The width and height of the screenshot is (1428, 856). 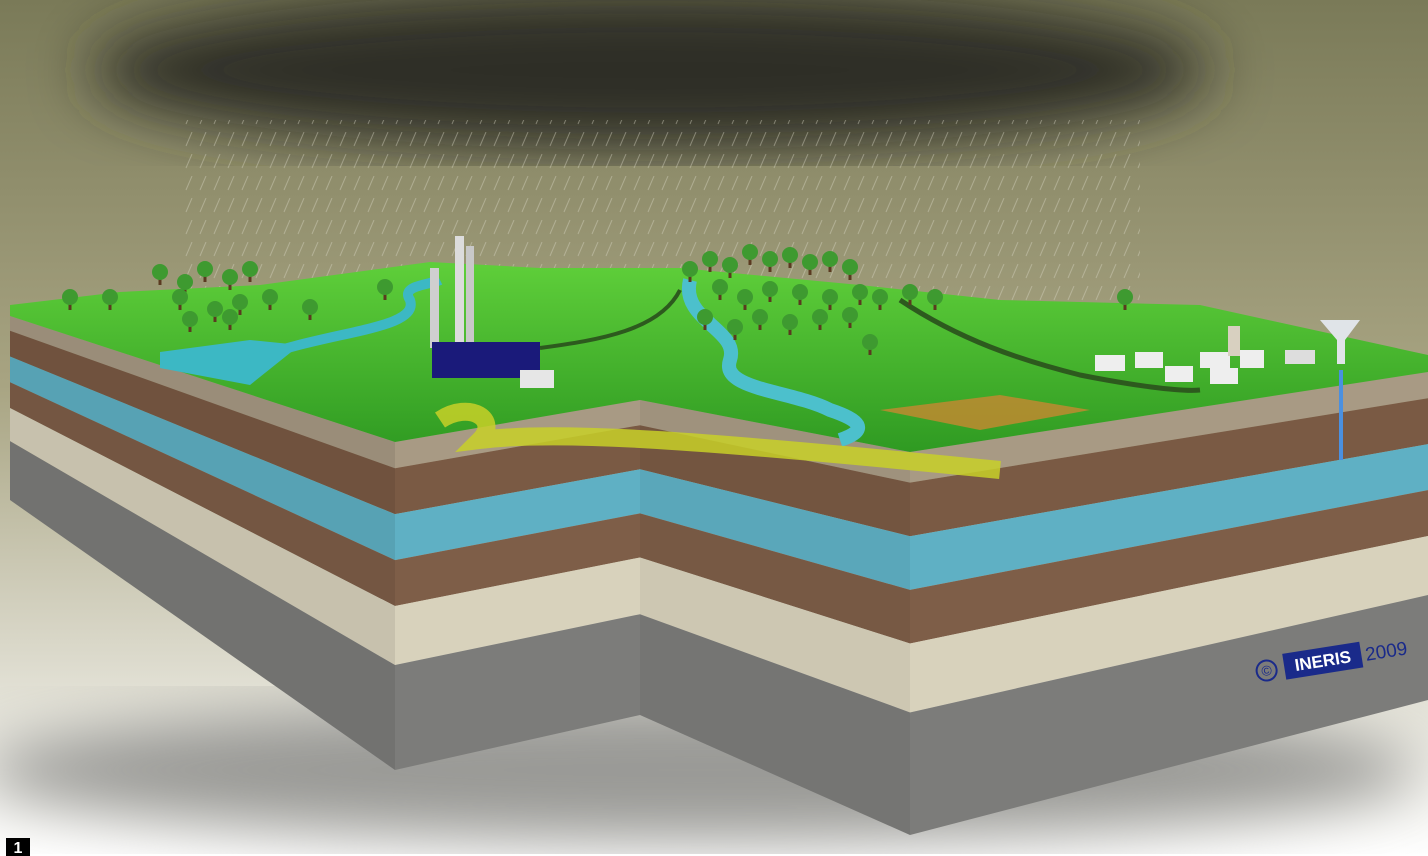 I want to click on copyright-symbol: ©, so click(x=1266, y=671).